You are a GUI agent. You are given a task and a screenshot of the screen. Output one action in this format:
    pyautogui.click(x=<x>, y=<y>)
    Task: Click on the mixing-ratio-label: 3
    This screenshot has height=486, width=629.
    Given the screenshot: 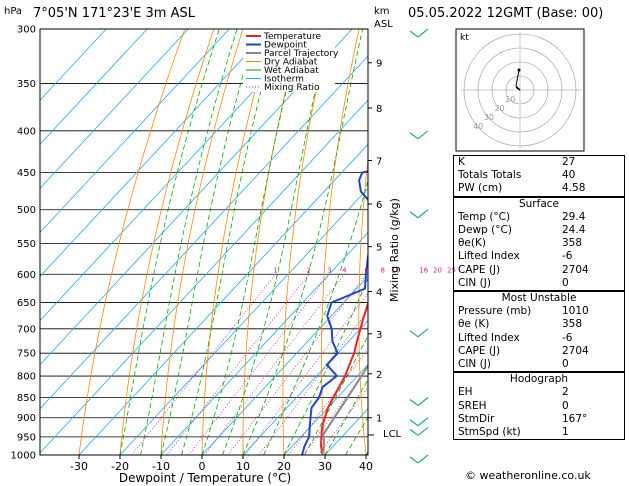 What is the action you would take?
    pyautogui.click(x=329, y=270)
    